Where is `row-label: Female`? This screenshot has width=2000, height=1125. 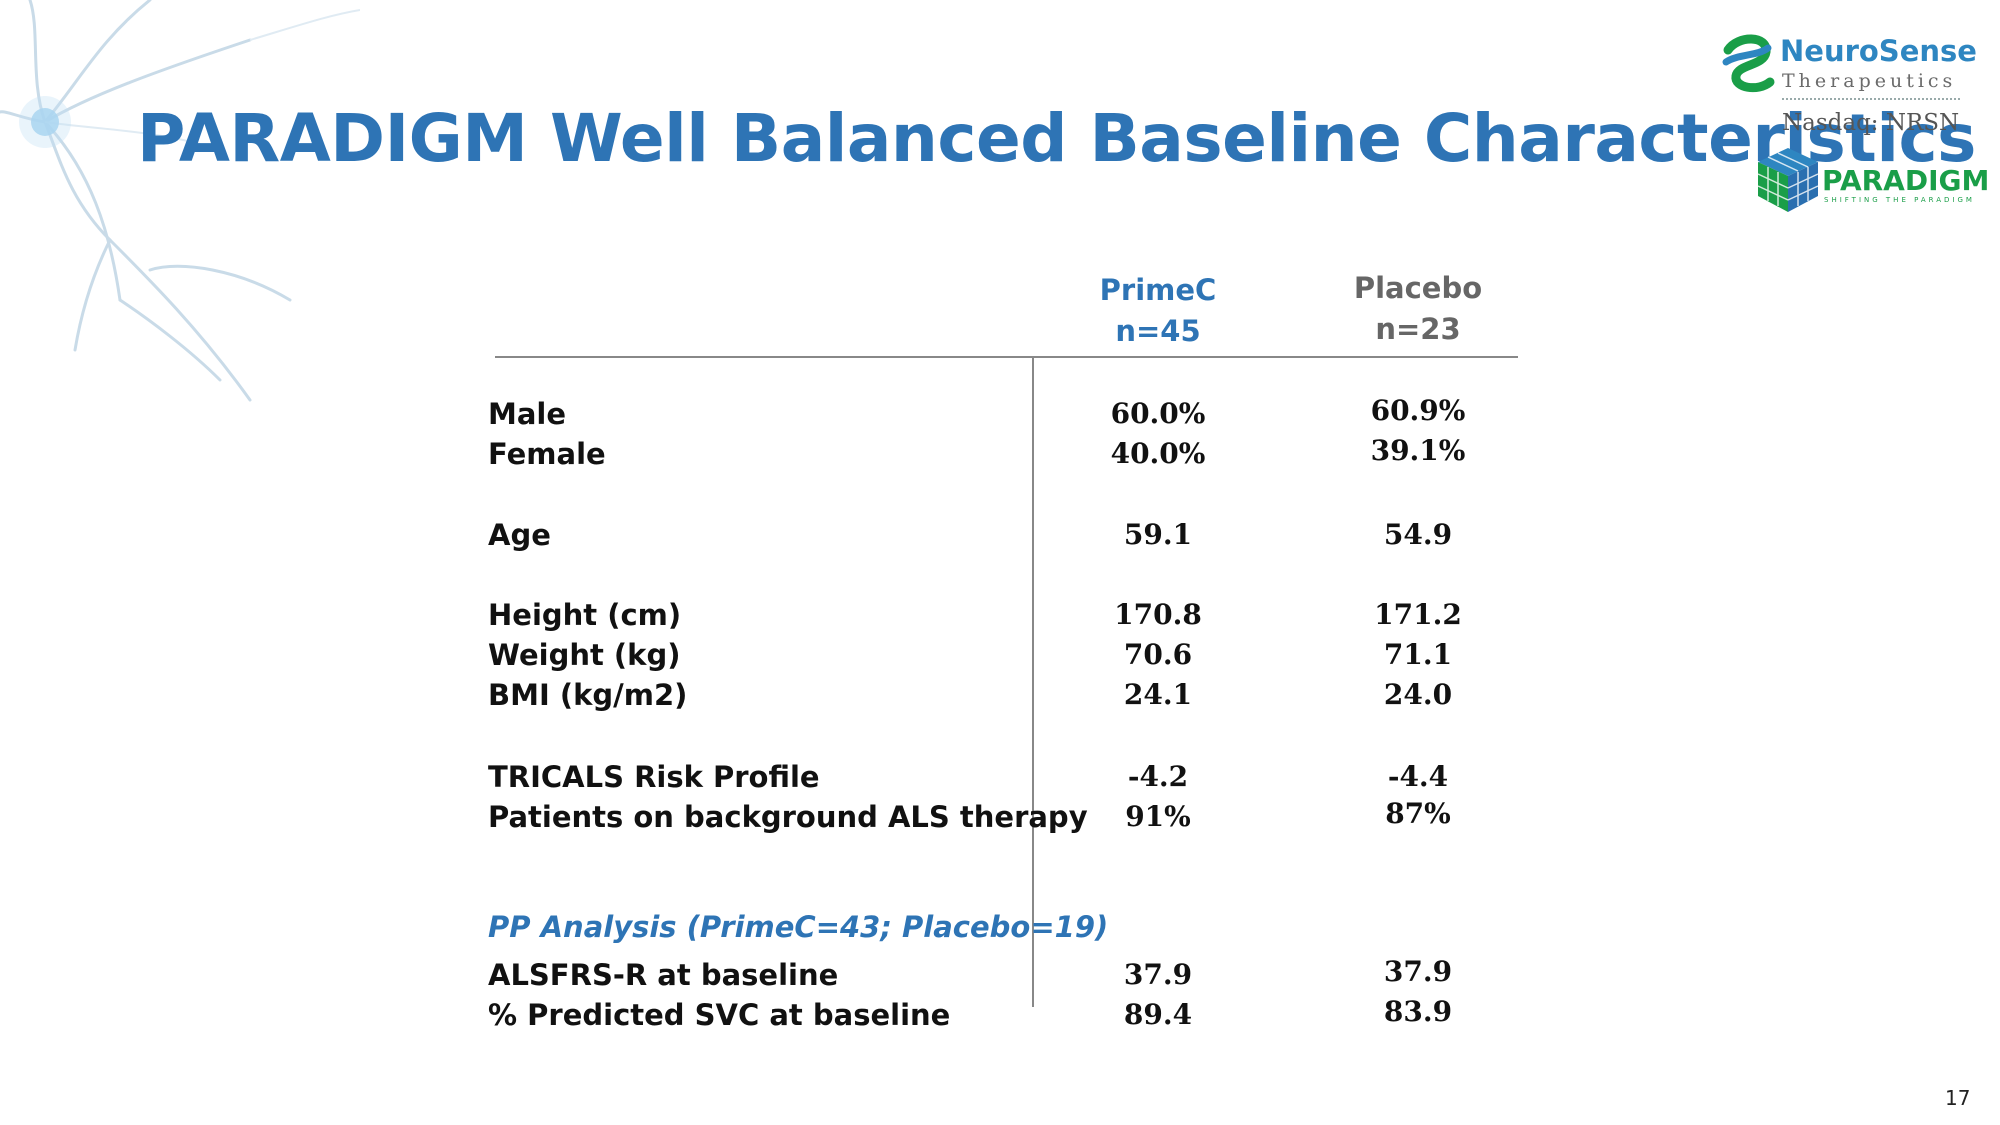
row-label: Female is located at coordinates (547, 454).